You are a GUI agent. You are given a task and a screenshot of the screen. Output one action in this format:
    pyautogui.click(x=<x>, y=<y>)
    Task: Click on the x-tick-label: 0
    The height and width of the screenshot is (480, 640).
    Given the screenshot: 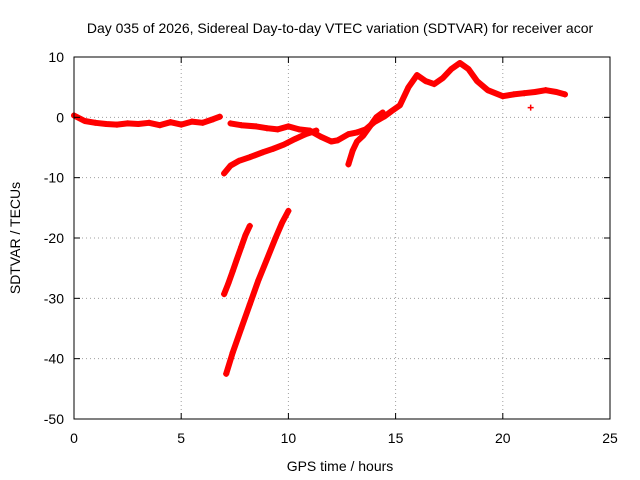 What is the action you would take?
    pyautogui.click(x=74, y=438)
    